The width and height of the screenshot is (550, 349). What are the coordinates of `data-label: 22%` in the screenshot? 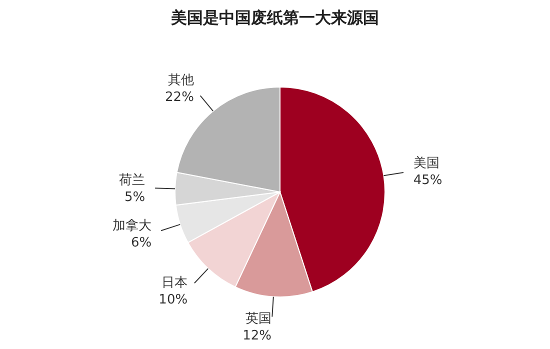 It's located at (179, 97).